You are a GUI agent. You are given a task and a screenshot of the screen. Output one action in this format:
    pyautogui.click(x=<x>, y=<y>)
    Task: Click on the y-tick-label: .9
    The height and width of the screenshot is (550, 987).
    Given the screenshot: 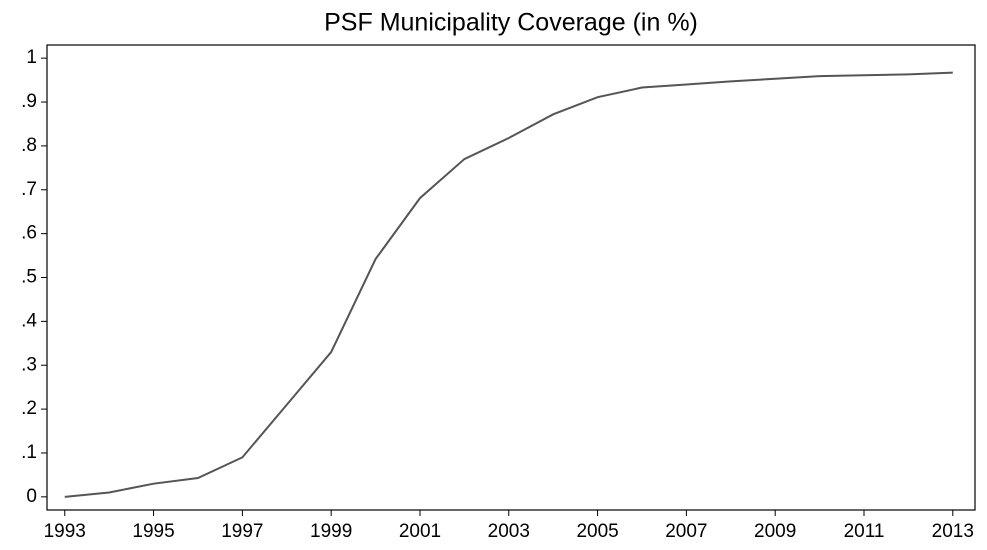 What is the action you would take?
    pyautogui.click(x=29, y=101)
    